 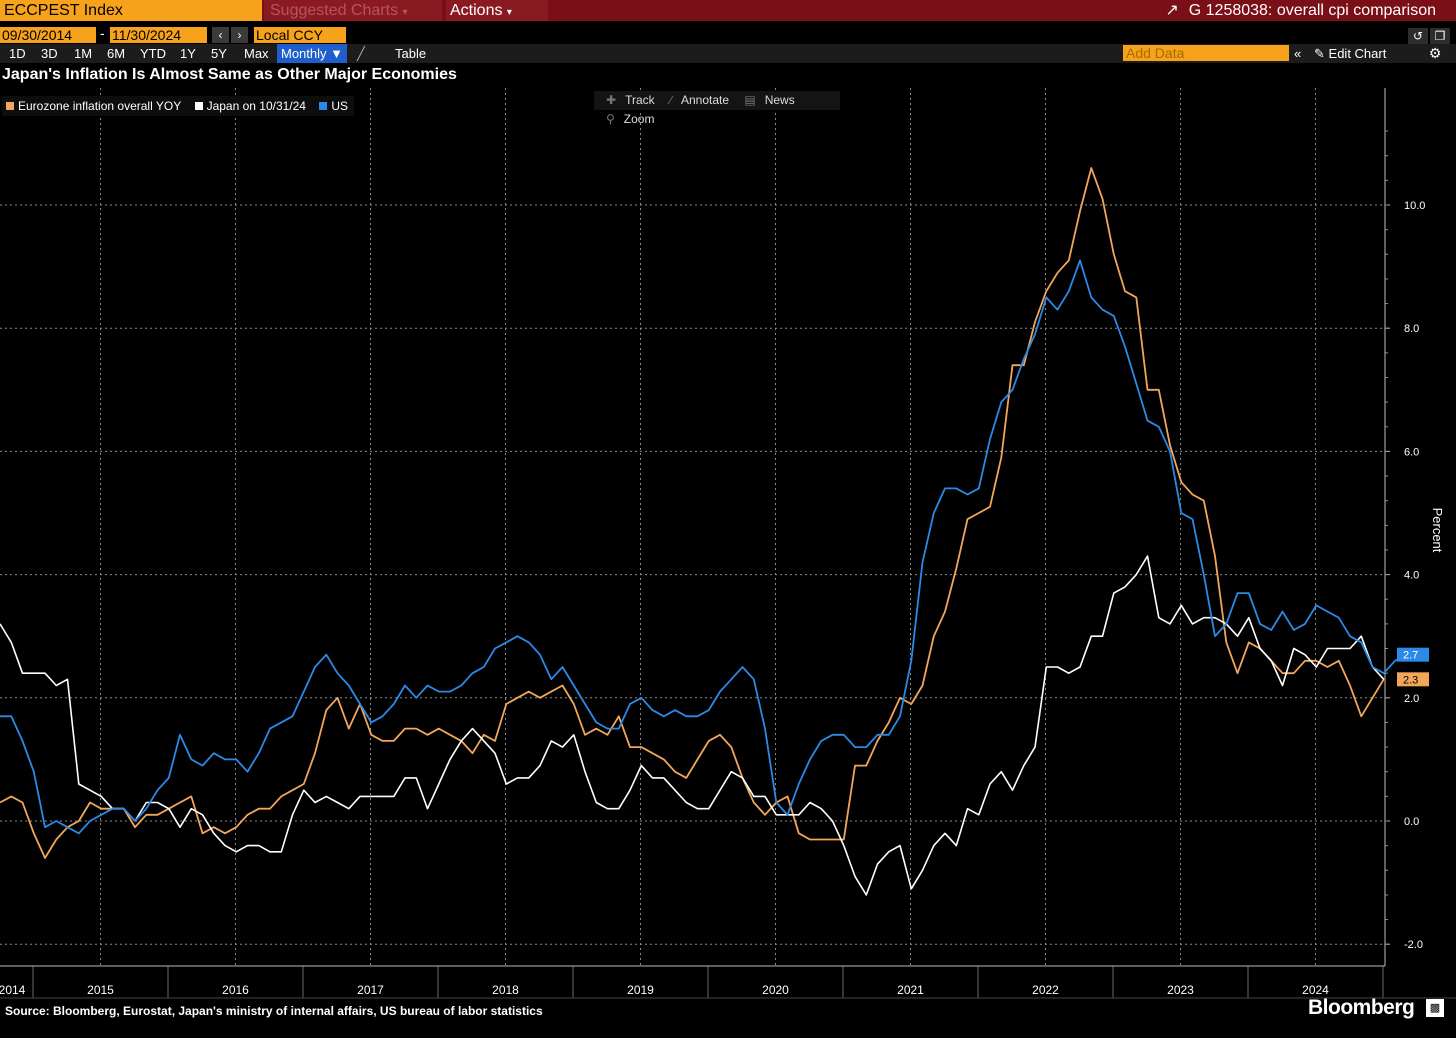 I want to click on next-period-button: ›, so click(x=239, y=35).